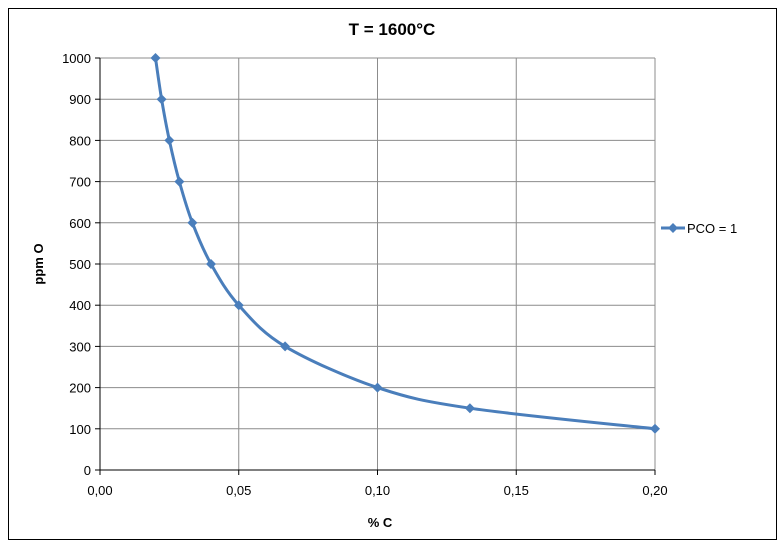 The width and height of the screenshot is (780, 543). What do you see at coordinates (673, 228) in the screenshot?
I see `legend-marker` at bounding box center [673, 228].